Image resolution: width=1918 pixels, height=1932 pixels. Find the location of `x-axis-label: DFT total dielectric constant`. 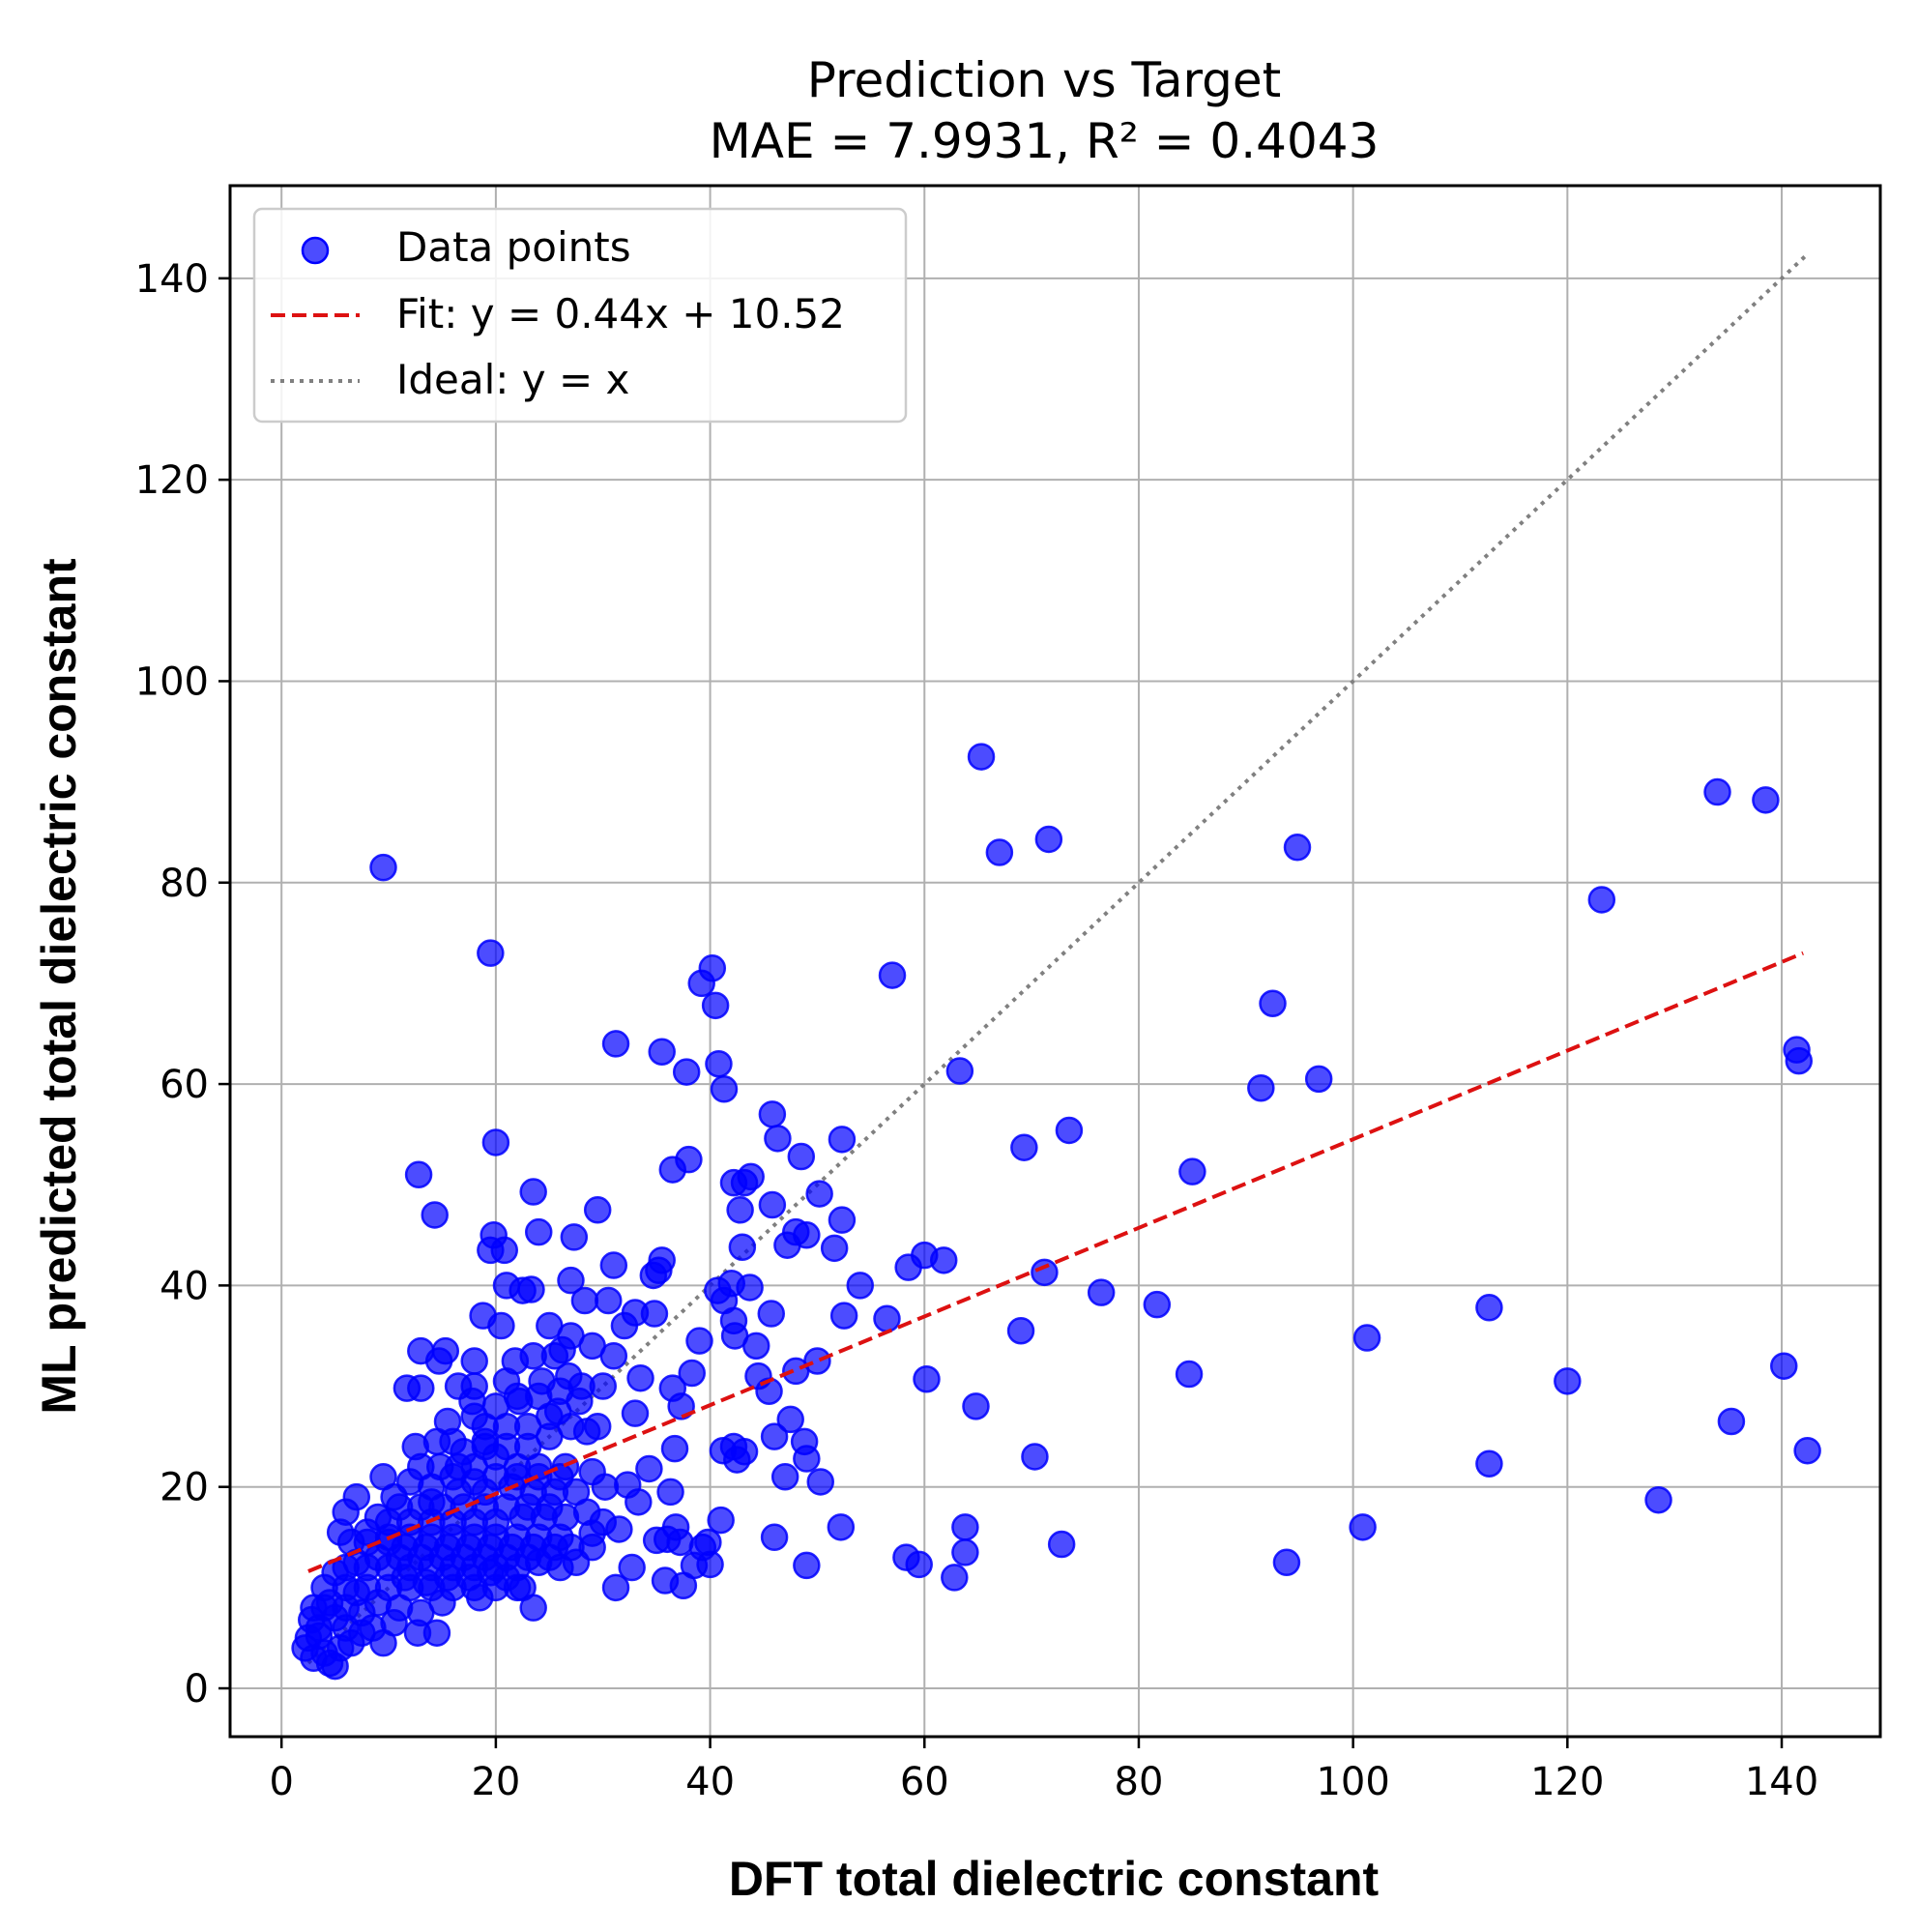

x-axis-label: DFT total dielectric constant is located at coordinates (1054, 1879).